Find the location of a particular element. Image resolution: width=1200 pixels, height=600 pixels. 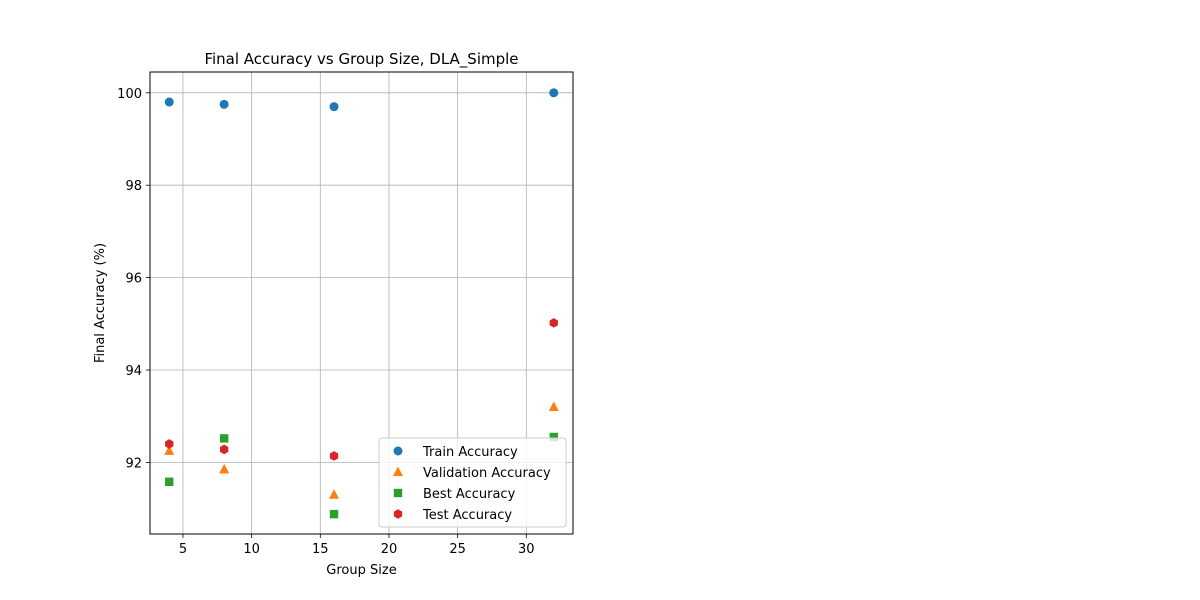

y-tick-label: 96 is located at coordinates (133, 279).